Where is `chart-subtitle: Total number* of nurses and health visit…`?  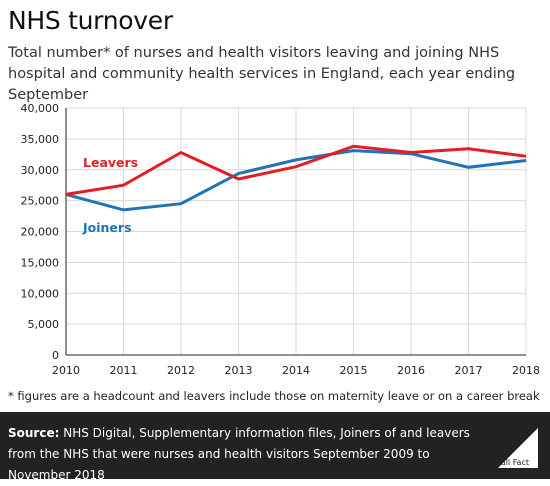 chart-subtitle: Total number* of nurses and health visit… is located at coordinates (262, 74).